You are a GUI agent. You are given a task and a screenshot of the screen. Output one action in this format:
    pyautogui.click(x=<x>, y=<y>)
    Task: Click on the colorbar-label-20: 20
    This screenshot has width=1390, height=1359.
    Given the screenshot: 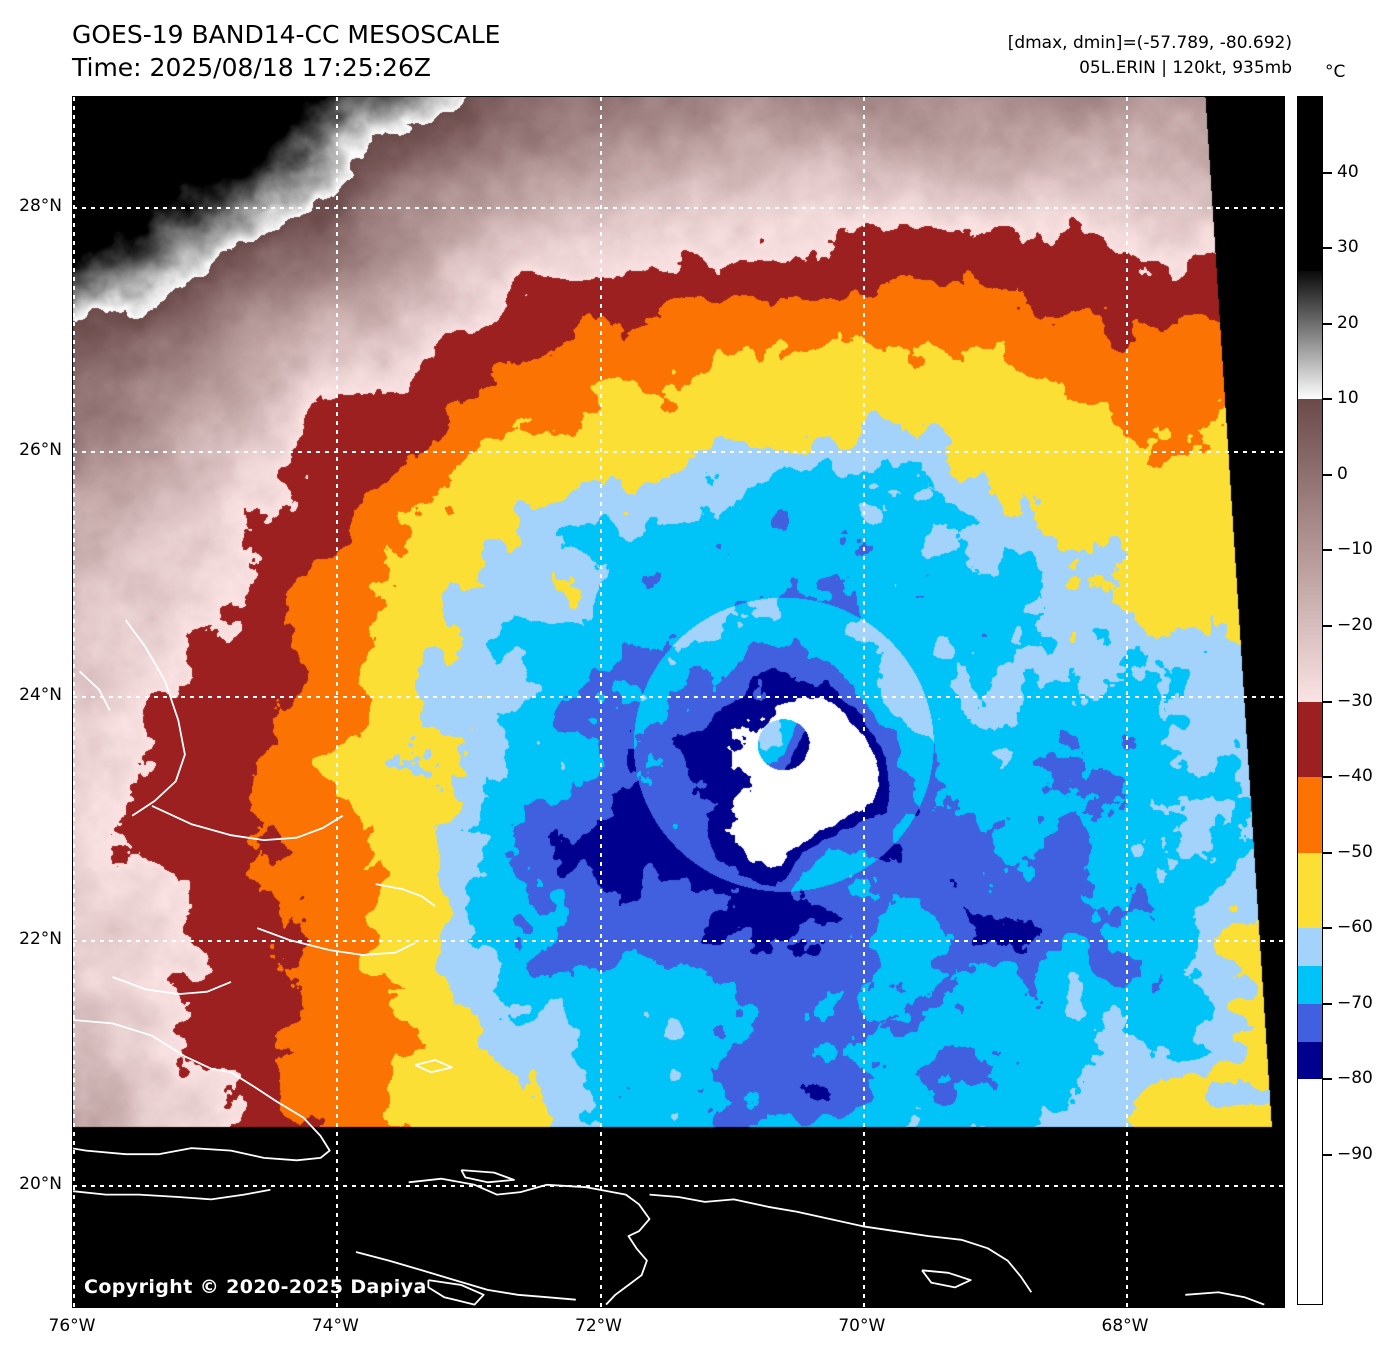 What is the action you would take?
    pyautogui.click(x=1348, y=322)
    